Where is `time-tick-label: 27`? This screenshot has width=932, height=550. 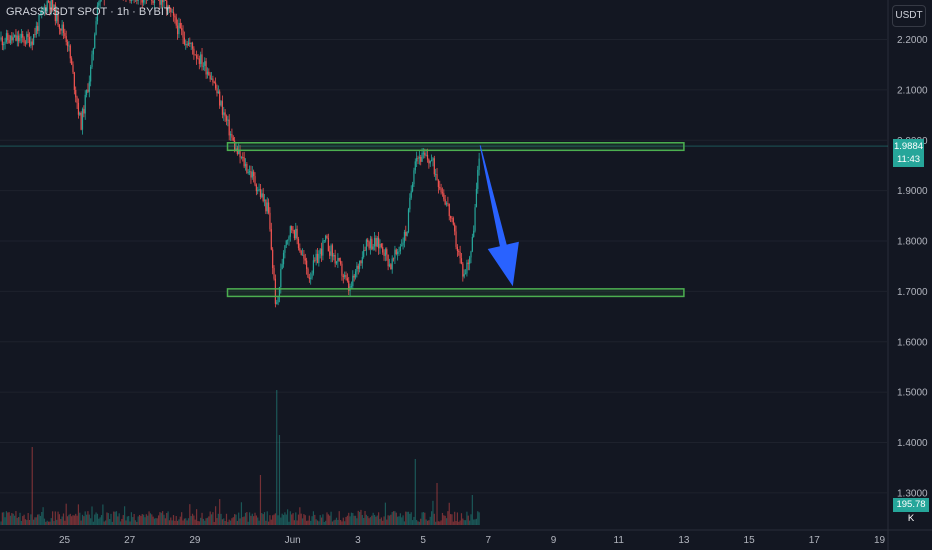
time-tick-label: 27 is located at coordinates (130, 540).